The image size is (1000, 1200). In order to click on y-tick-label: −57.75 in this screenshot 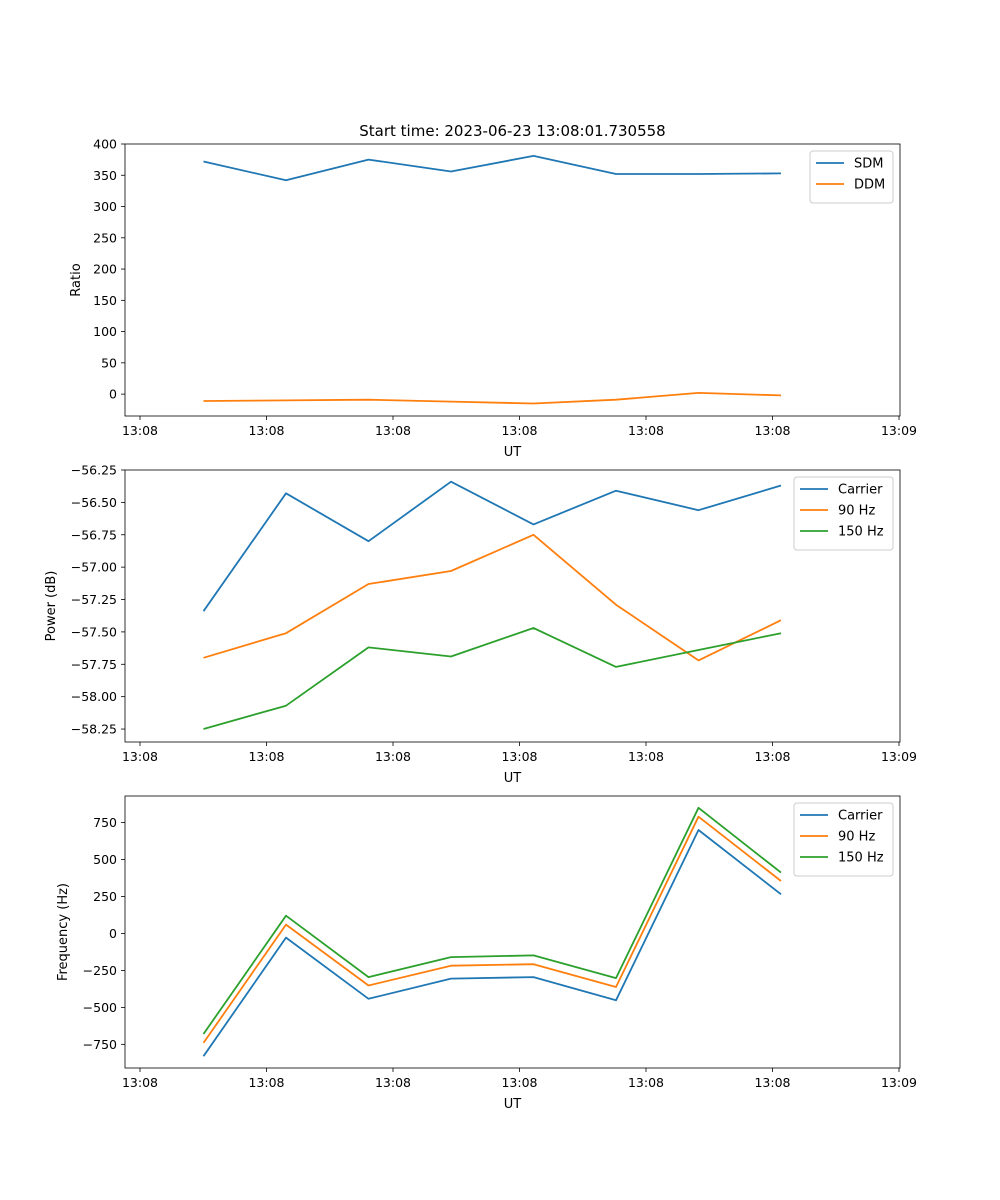, I will do `click(94, 664)`.